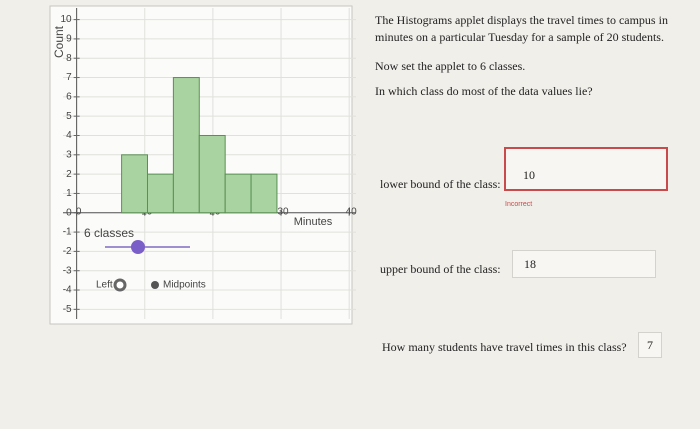 The image size is (700, 429). What do you see at coordinates (283, 211) in the screenshot?
I see `x-tick-label: 30` at bounding box center [283, 211].